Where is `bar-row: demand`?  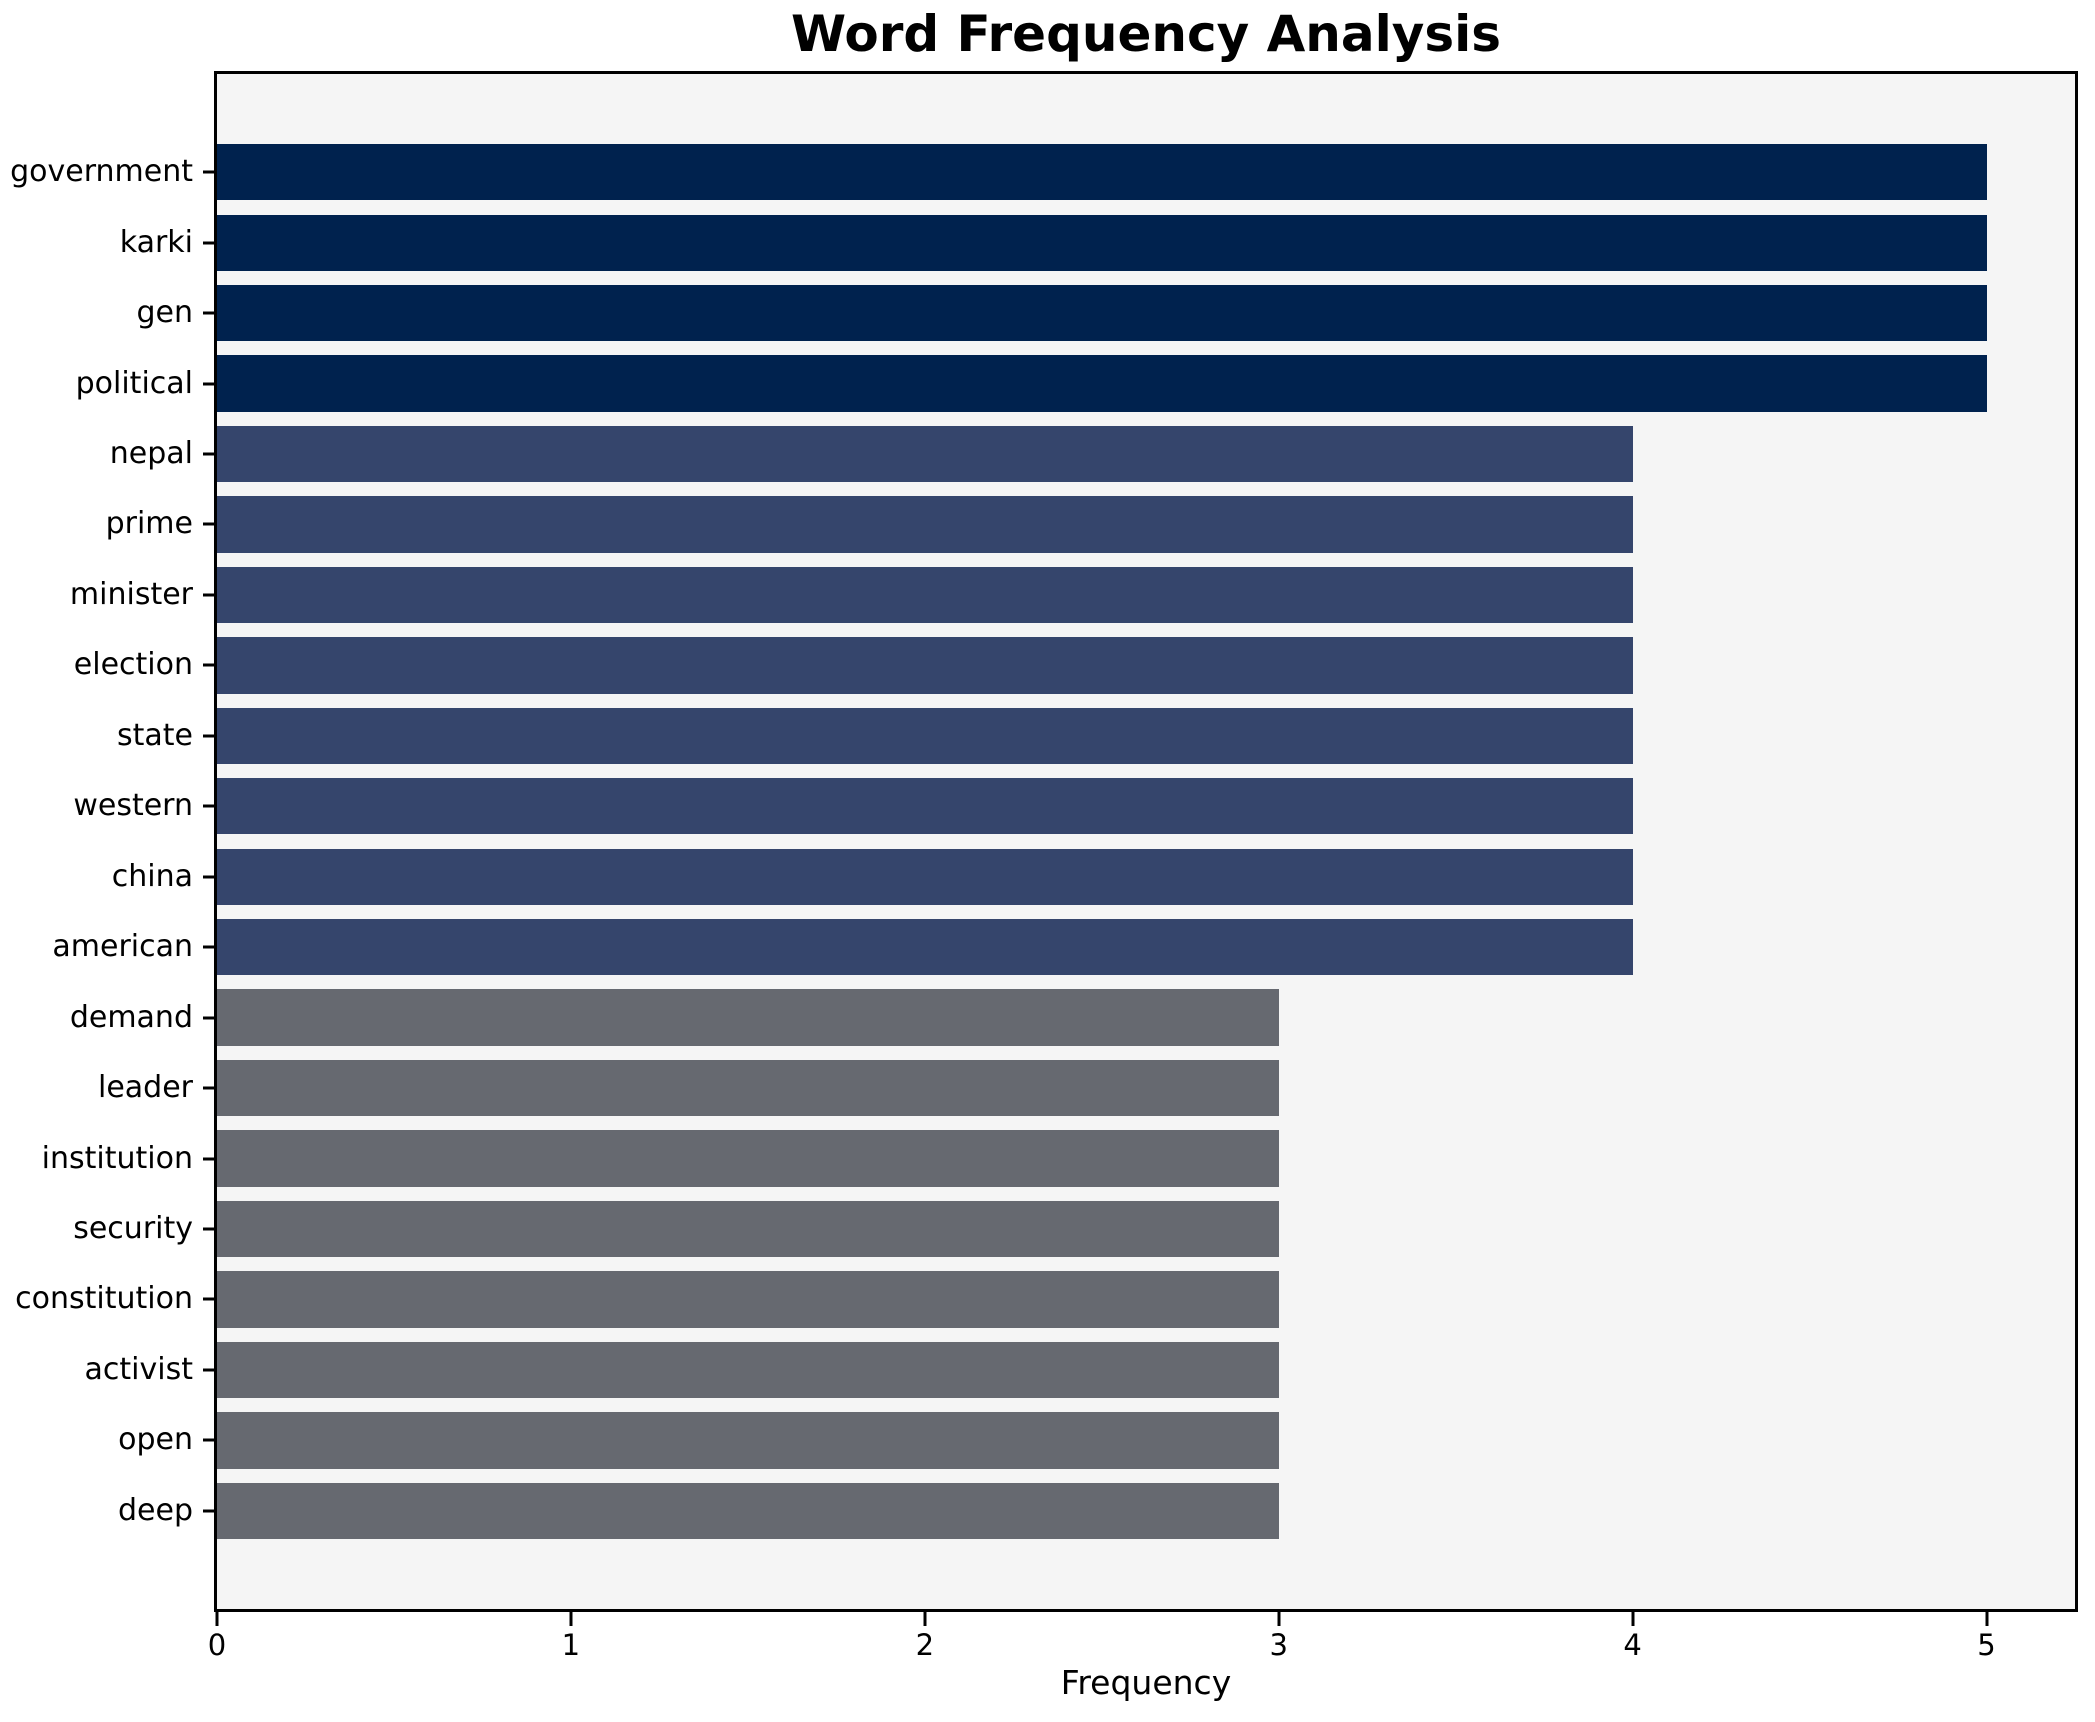
bar-row: demand is located at coordinates (1072, 1017).